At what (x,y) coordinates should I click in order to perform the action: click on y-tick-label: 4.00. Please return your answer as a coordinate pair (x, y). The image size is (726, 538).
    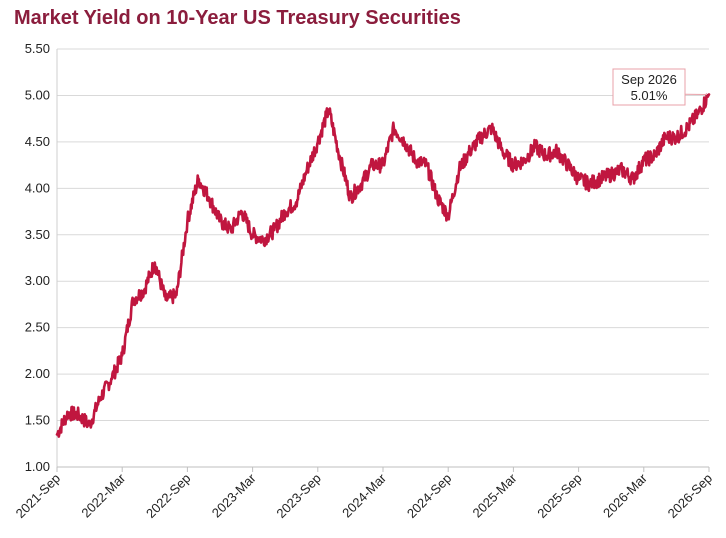
    Looking at the image, I should click on (37, 187).